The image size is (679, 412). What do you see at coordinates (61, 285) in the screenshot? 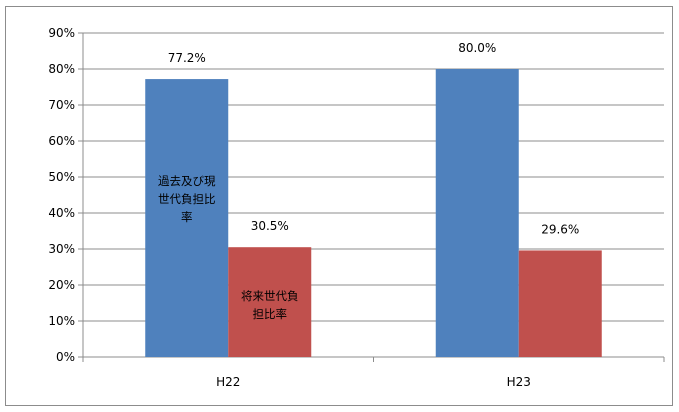
I see `y-tick-label: 20%` at bounding box center [61, 285].